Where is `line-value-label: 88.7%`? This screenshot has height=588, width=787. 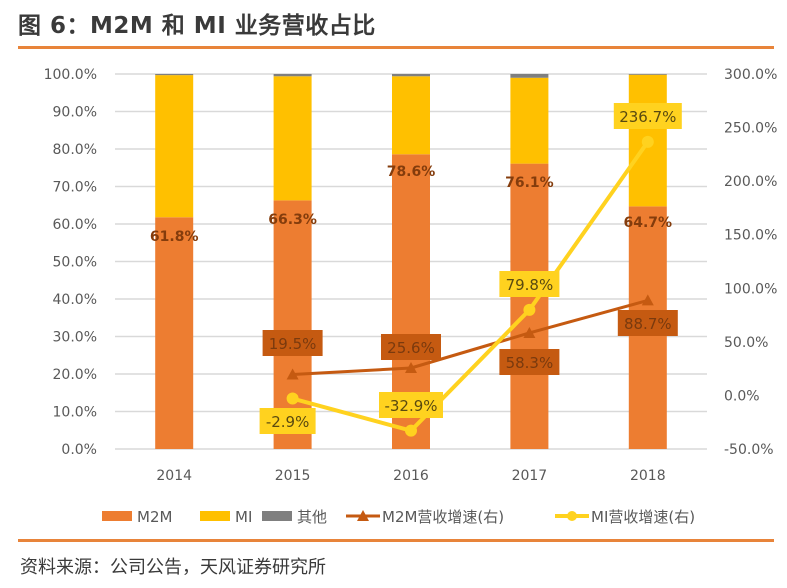
line-value-label: 88.7% is located at coordinates (648, 324).